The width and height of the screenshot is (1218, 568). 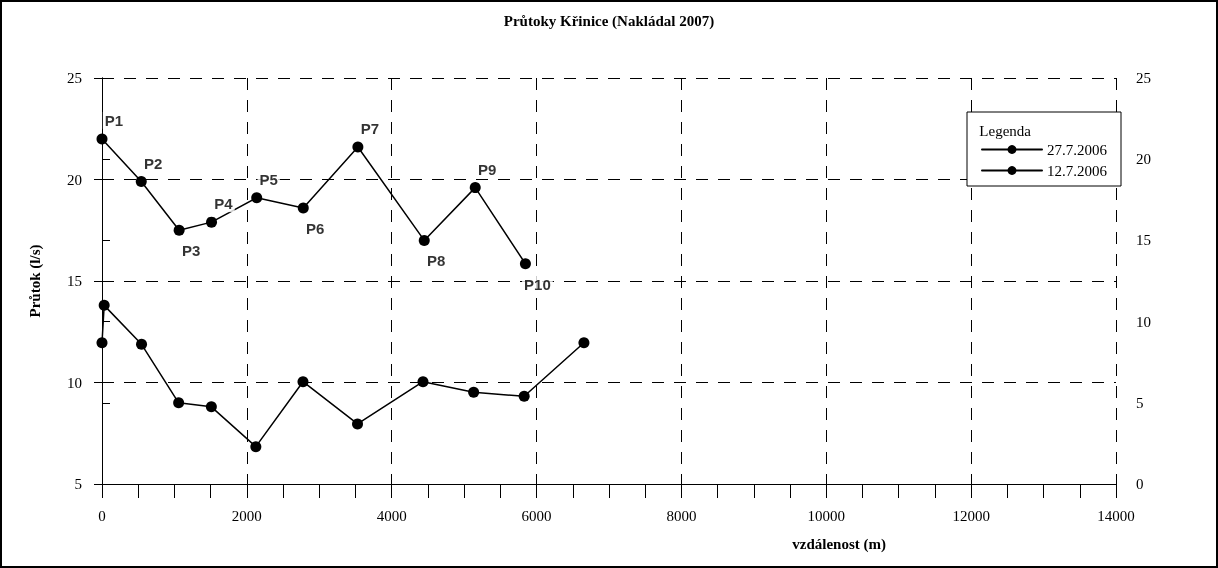 What do you see at coordinates (35, 281) in the screenshot?
I see `y-axis-title: Průtok (l/s)` at bounding box center [35, 281].